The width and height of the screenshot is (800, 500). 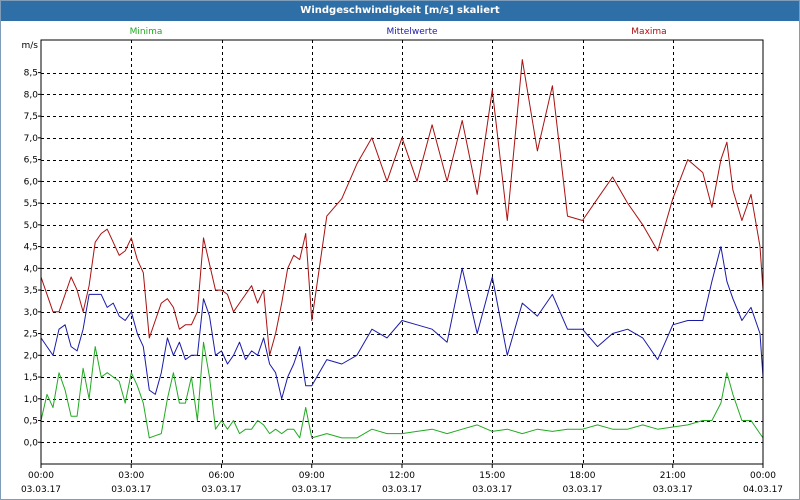 I want to click on legend: Minima Mittelwerte Maxima, so click(x=398, y=32).